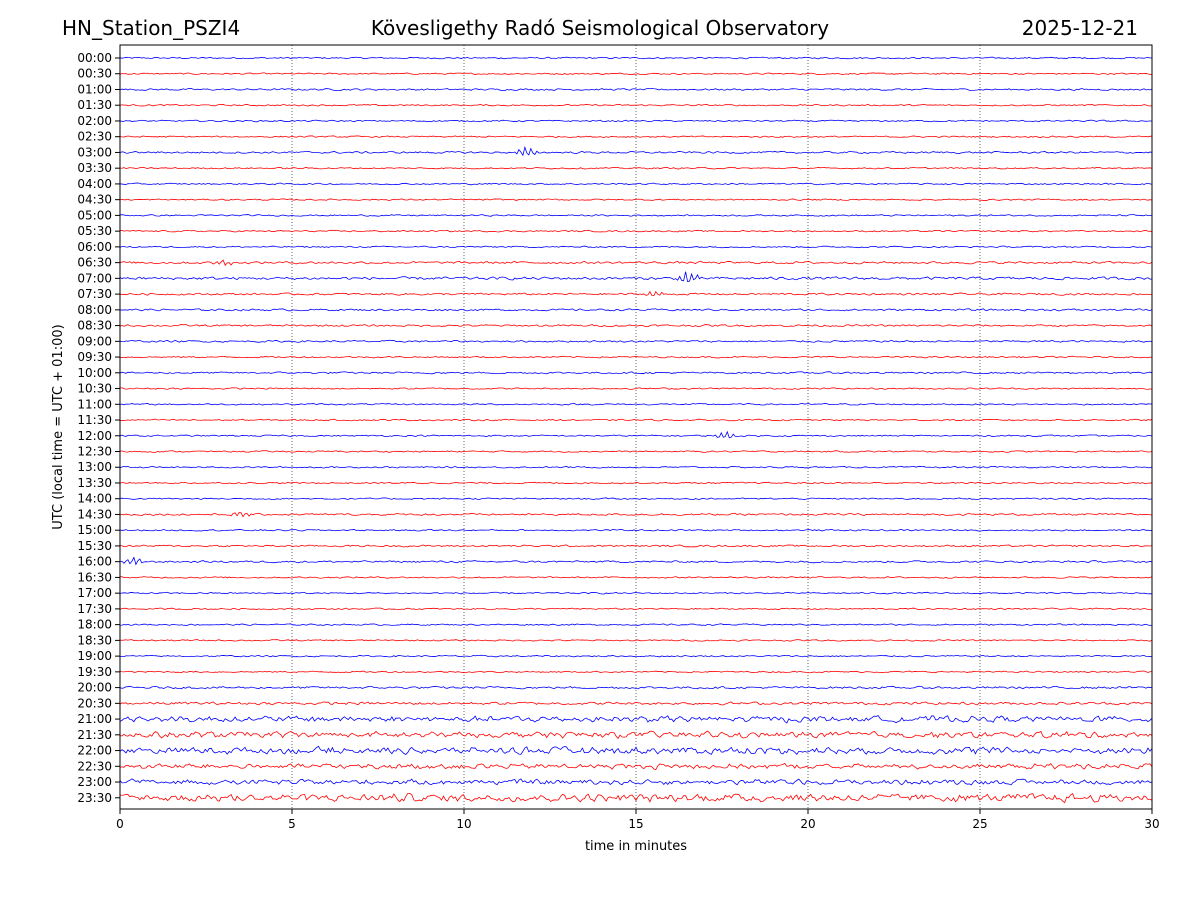 The width and height of the screenshot is (1200, 900). Describe the element at coordinates (94, 231) in the screenshot. I see `y-tick-label: 05:30` at that location.